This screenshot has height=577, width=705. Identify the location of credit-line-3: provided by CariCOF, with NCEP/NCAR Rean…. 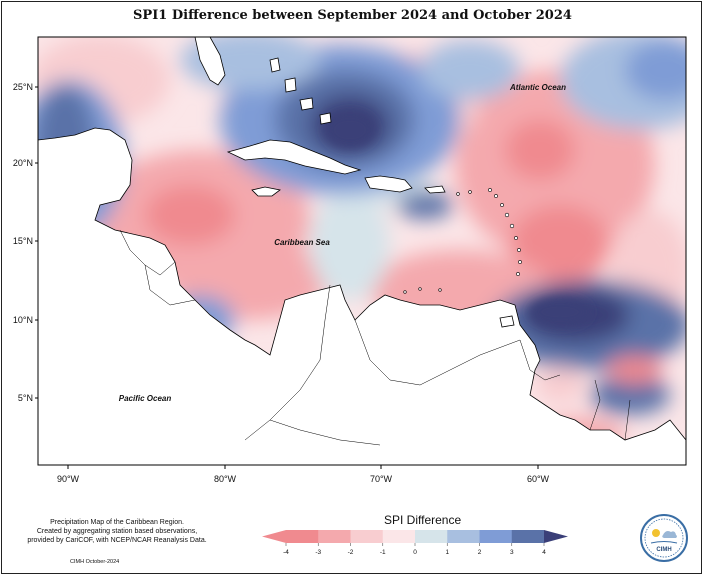
(117, 540).